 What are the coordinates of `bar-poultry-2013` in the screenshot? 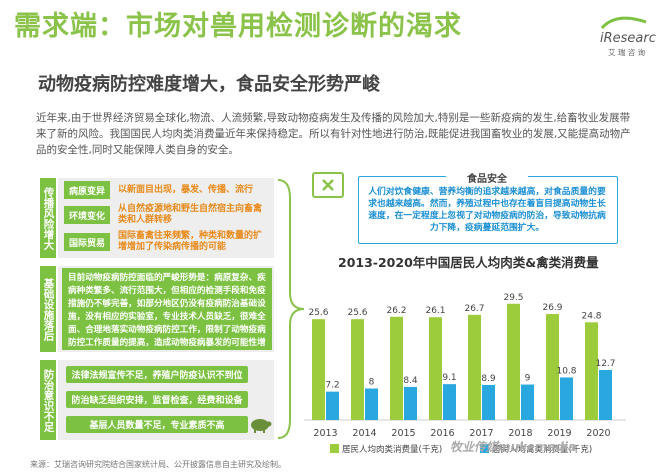 It's located at (332, 405).